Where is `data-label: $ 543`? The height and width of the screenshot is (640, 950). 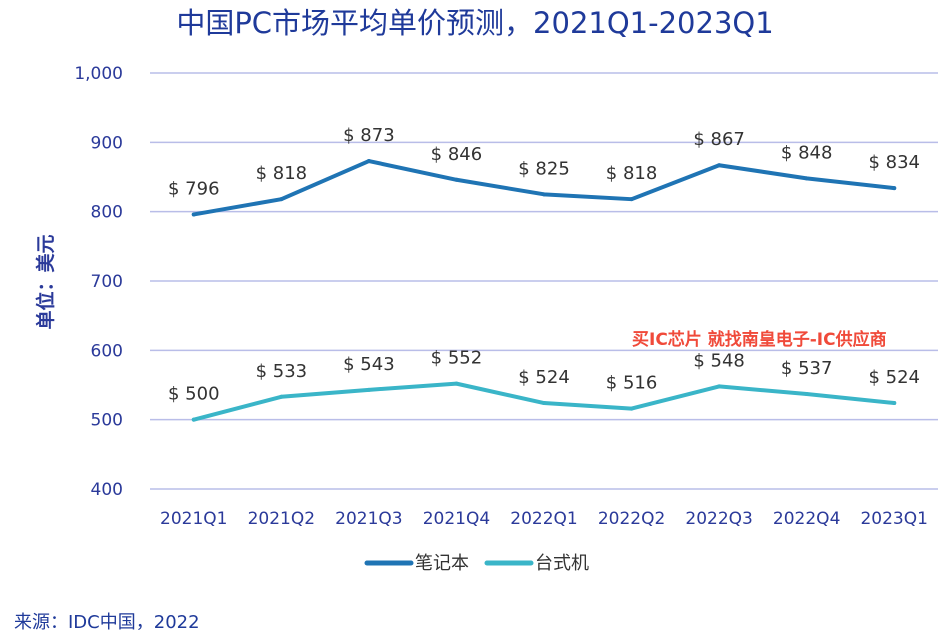
data-label: $ 543 is located at coordinates (369, 364).